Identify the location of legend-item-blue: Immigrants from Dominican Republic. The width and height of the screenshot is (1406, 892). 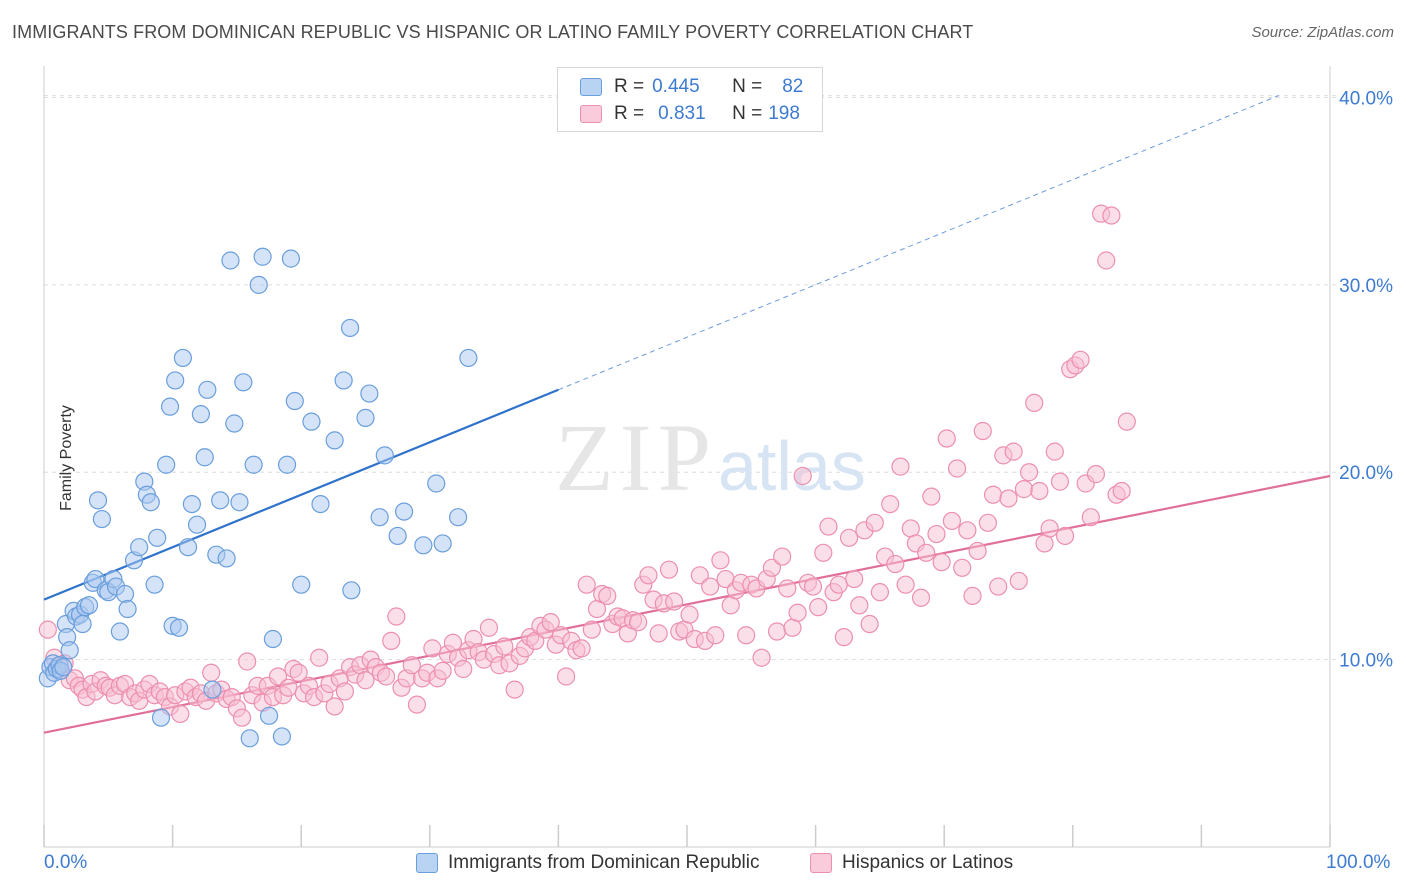
(588, 863).